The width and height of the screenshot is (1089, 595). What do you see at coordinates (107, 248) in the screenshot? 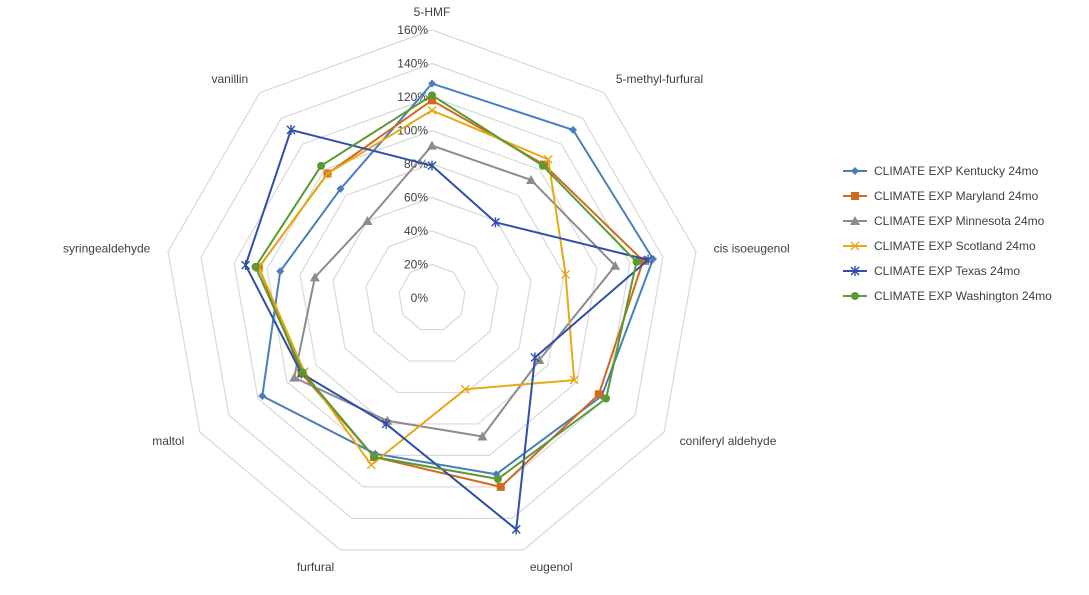
I see `axis-label: syringealdehyde` at bounding box center [107, 248].